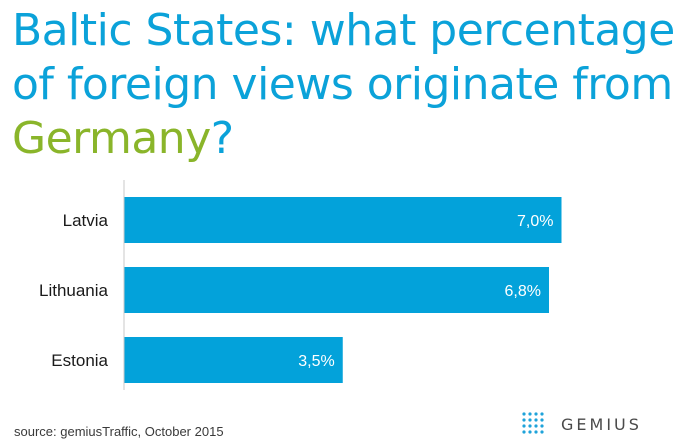  Describe the element at coordinates (111, 138) in the screenshot. I see `title-highlight: Germany` at that location.